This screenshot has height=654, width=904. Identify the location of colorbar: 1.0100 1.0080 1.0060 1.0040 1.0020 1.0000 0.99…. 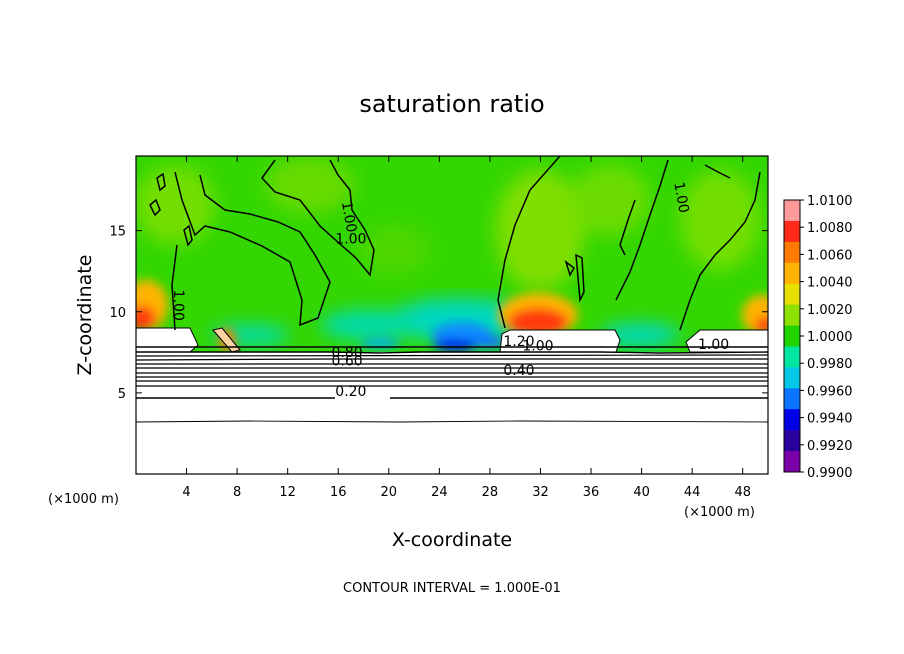
(818, 337).